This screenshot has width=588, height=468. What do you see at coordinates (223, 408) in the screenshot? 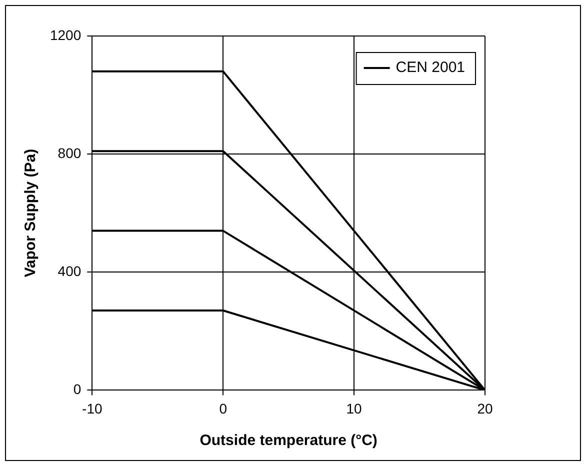
I see `x-tick-label: 0` at bounding box center [223, 408].